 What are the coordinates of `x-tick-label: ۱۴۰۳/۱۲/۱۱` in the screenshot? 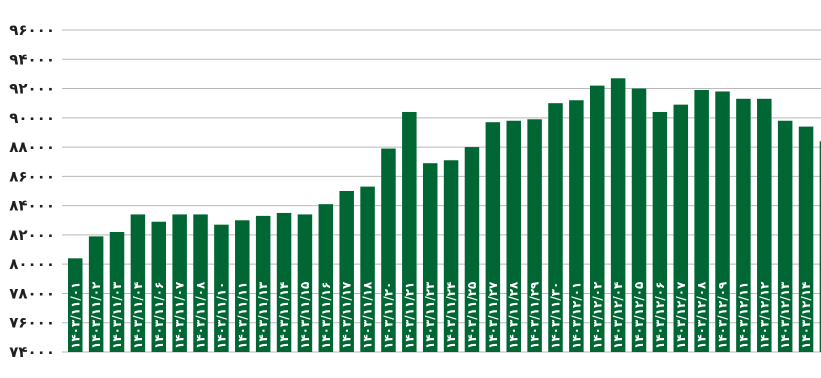 It's located at (743, 315).